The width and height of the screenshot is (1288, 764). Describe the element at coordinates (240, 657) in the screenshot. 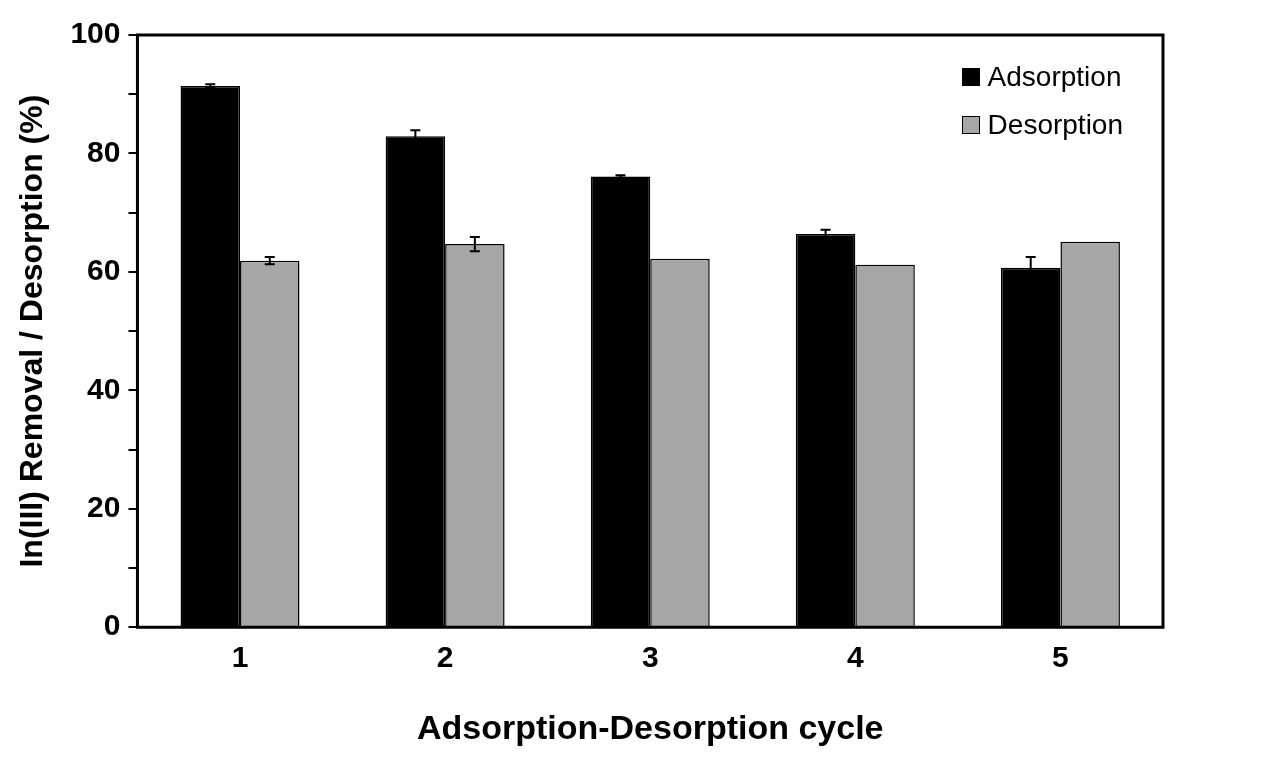

I see `x-tick-label: 1` at that location.